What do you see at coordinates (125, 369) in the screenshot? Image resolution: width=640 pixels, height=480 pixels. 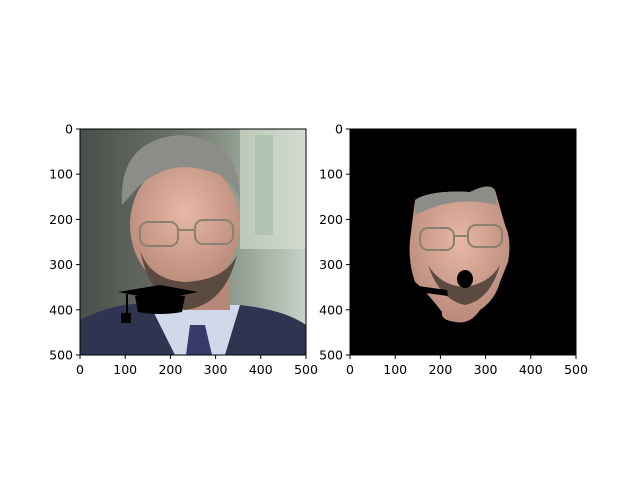 I see `left-xtick-label: 100` at bounding box center [125, 369].